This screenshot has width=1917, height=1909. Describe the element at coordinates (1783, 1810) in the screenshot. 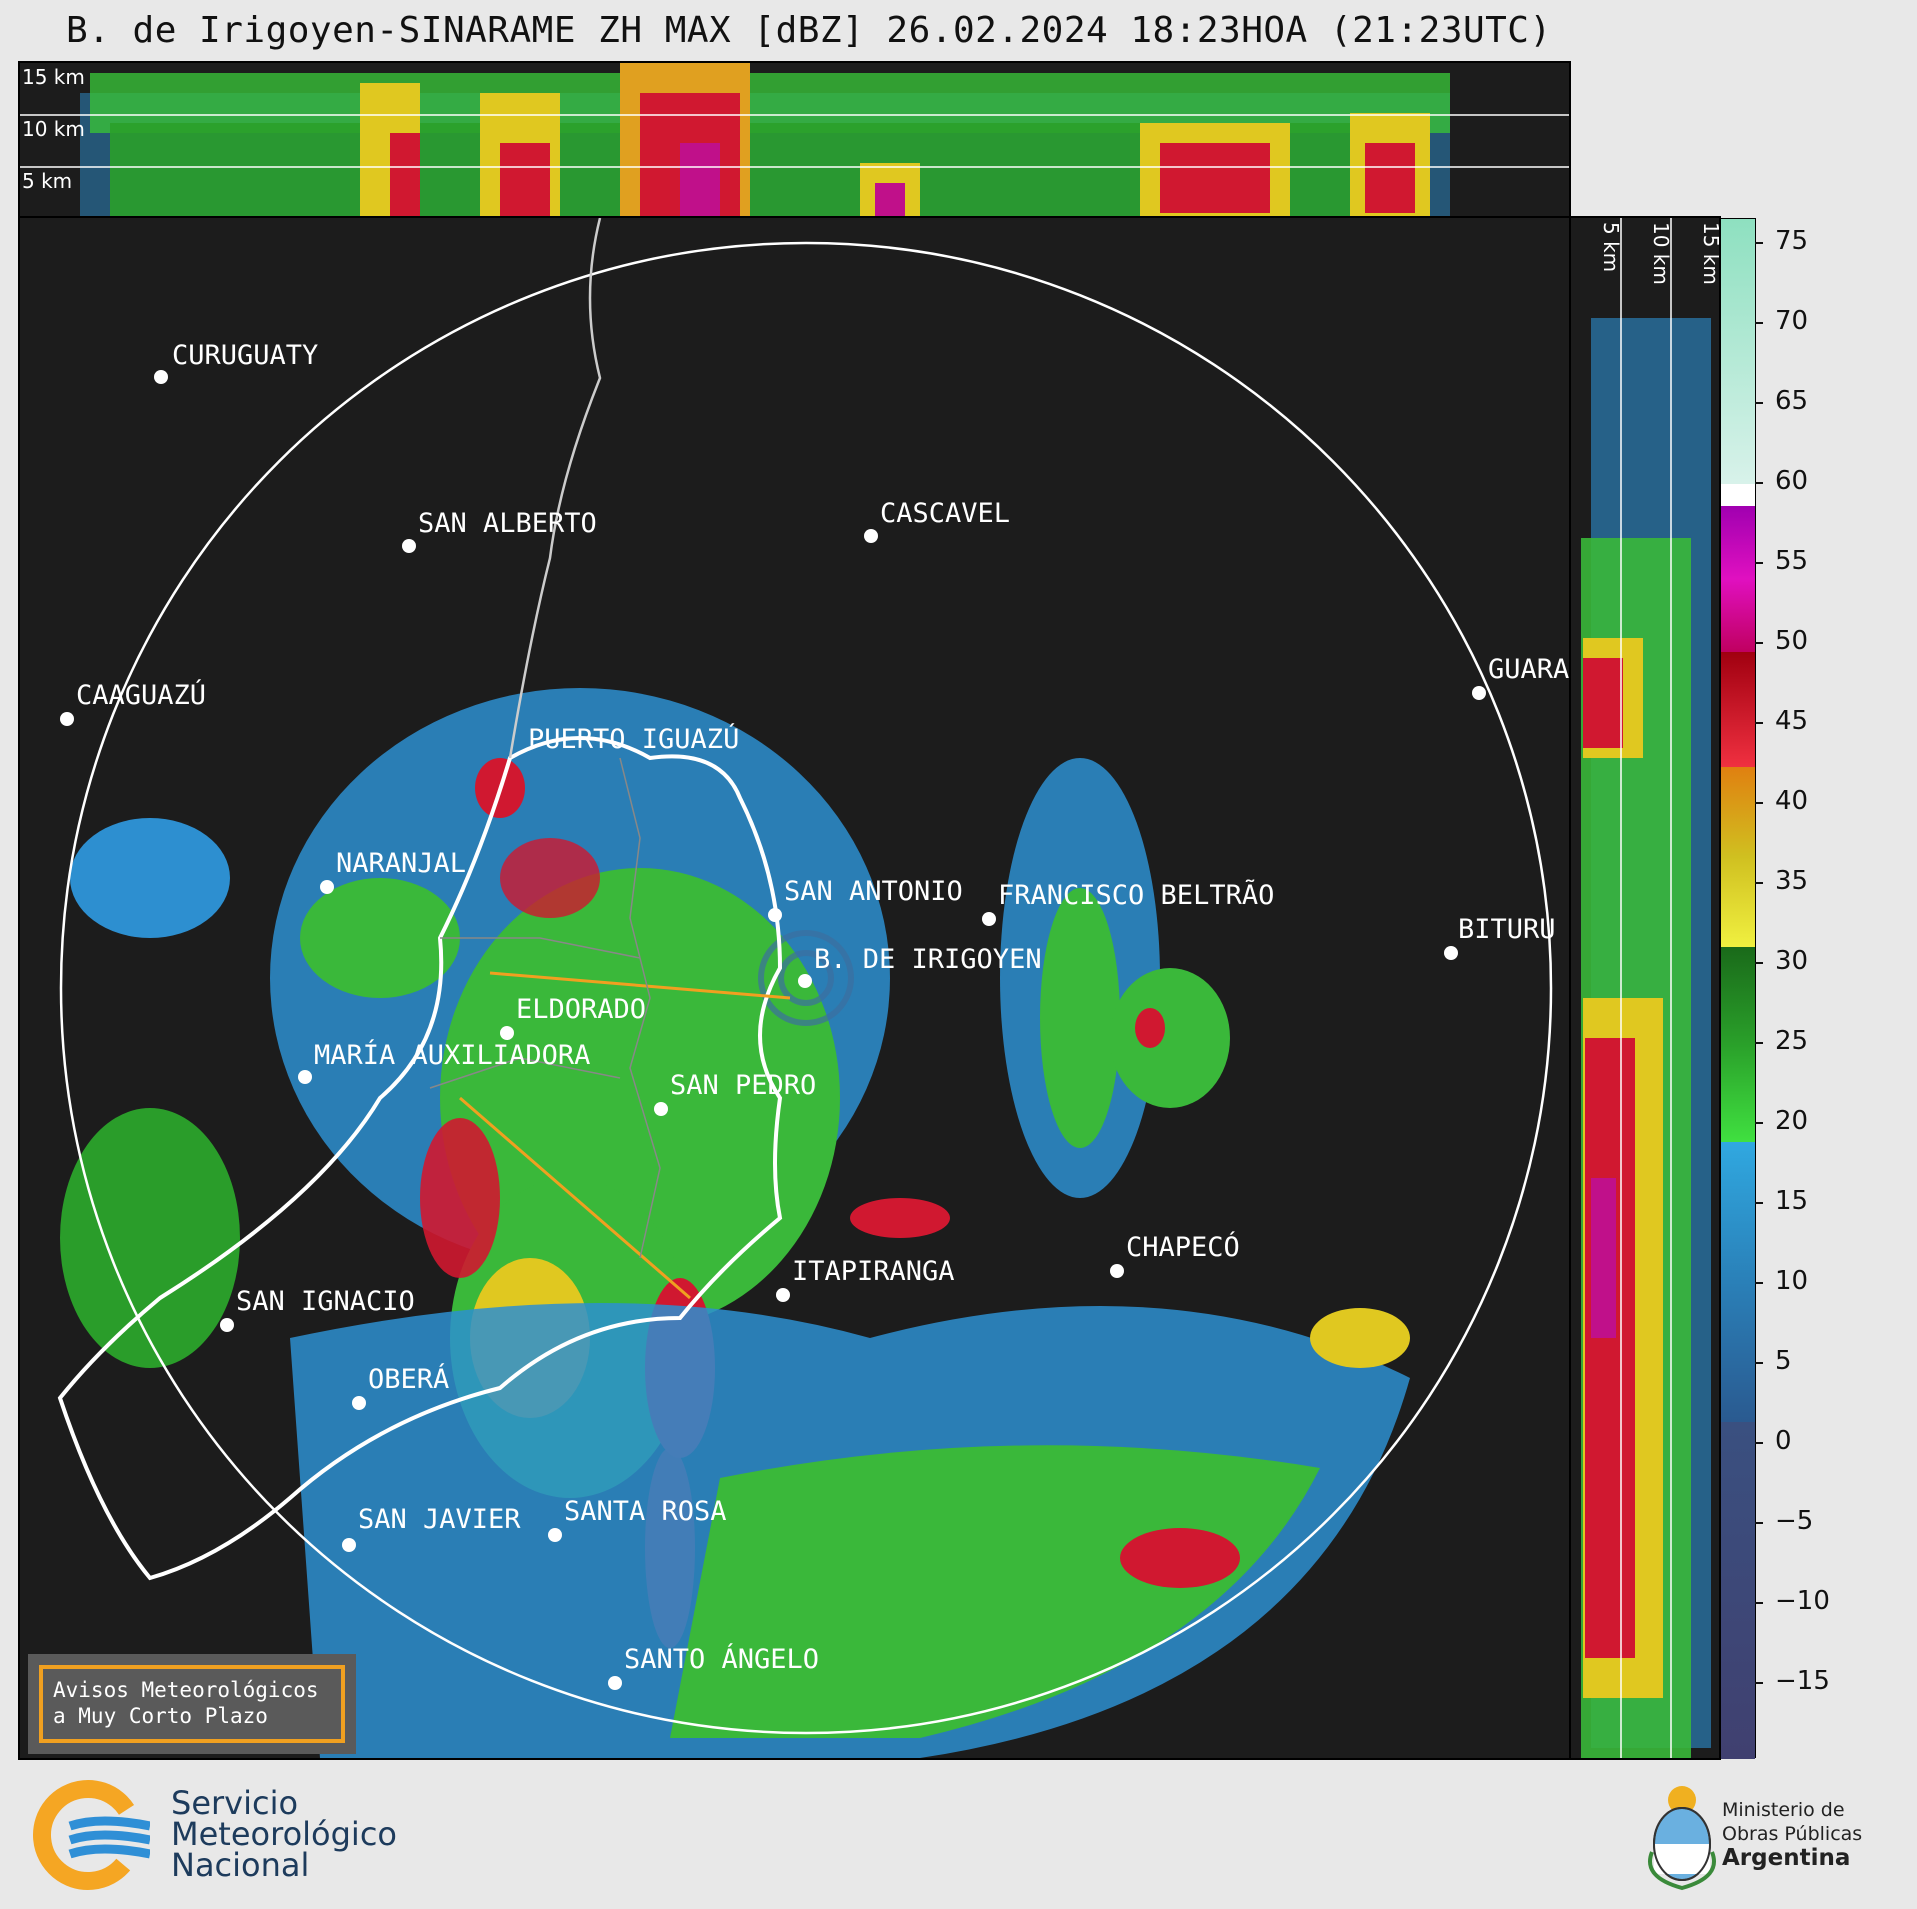

I see `ministry-line-1: Ministerio de` at that location.